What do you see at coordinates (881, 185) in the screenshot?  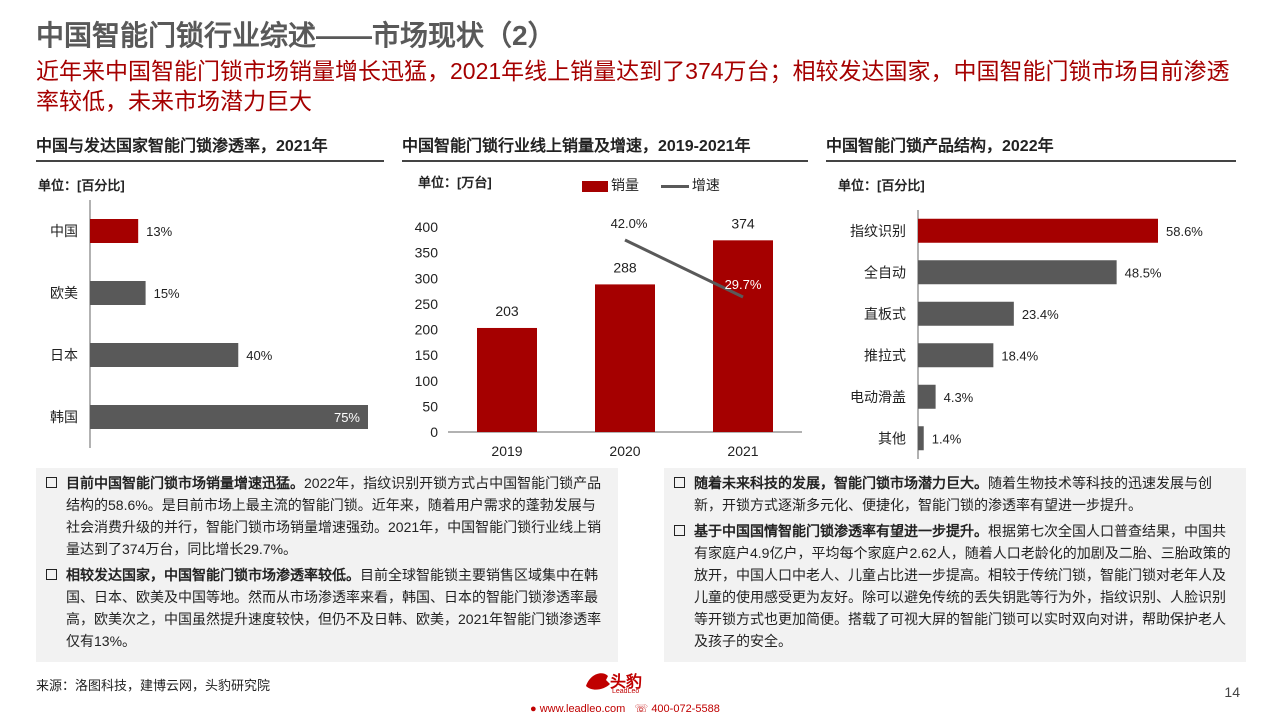 I see `chart3-unit: 单位：[百分比]` at bounding box center [881, 185].